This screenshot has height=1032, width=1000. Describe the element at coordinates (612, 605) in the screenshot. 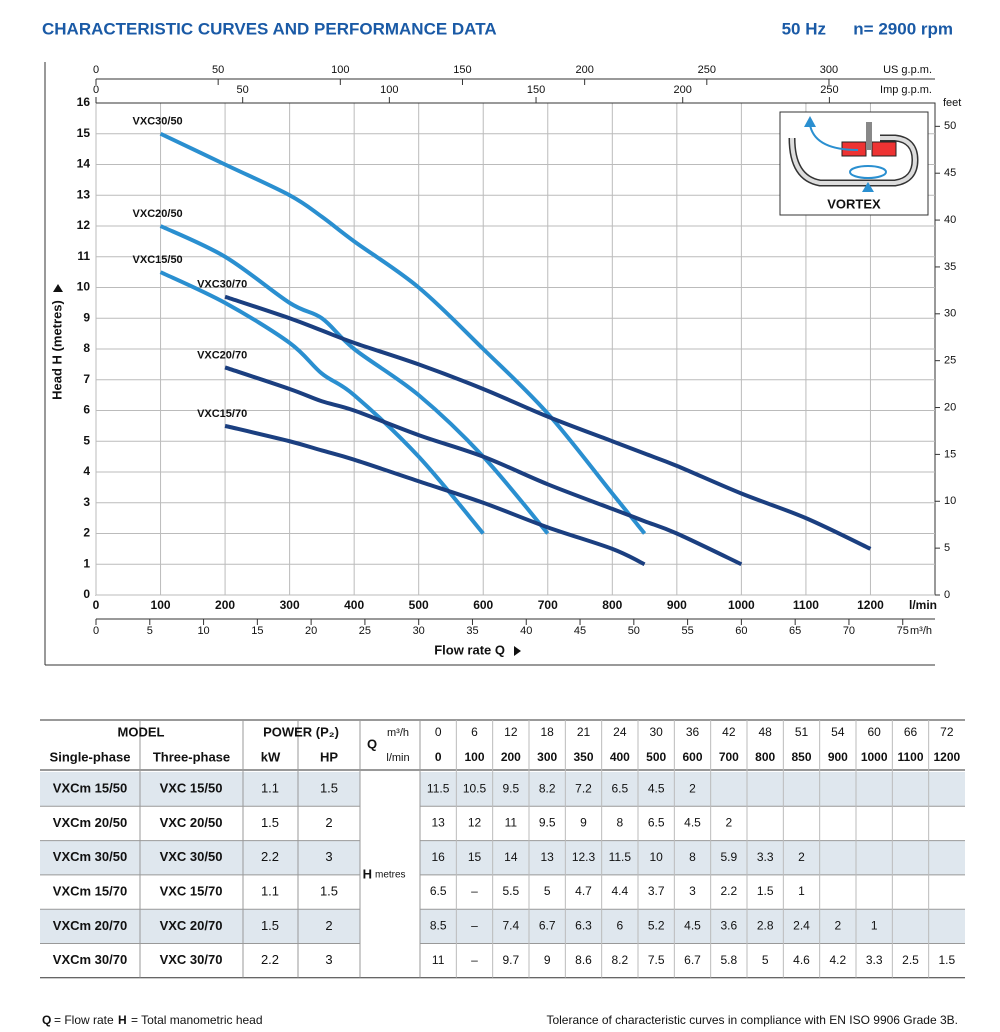

I see `x-tick-label: 800` at that location.